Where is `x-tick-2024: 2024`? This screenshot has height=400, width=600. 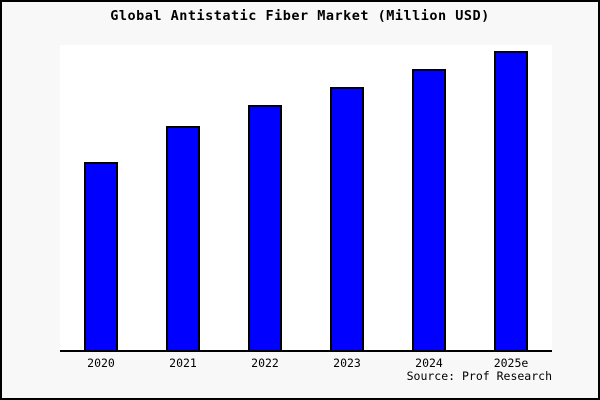 x-tick-2024: 2024 is located at coordinates (429, 363).